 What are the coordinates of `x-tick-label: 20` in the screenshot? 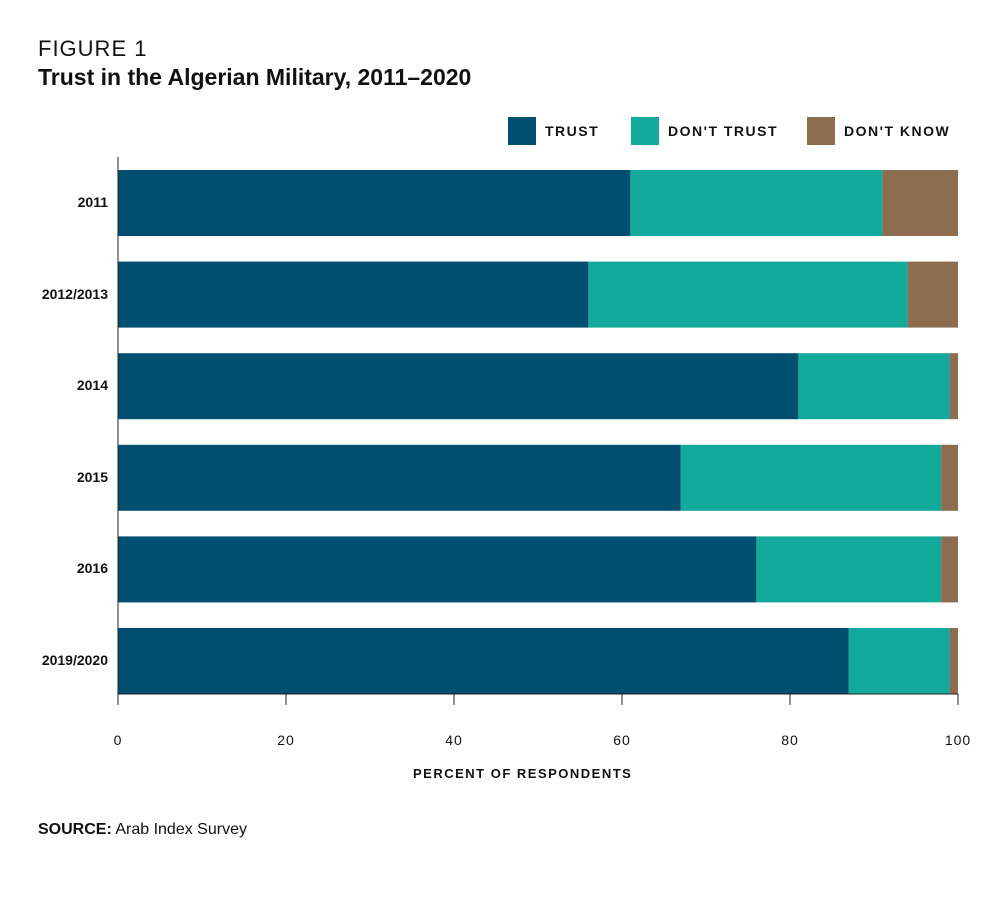 It's located at (286, 740).